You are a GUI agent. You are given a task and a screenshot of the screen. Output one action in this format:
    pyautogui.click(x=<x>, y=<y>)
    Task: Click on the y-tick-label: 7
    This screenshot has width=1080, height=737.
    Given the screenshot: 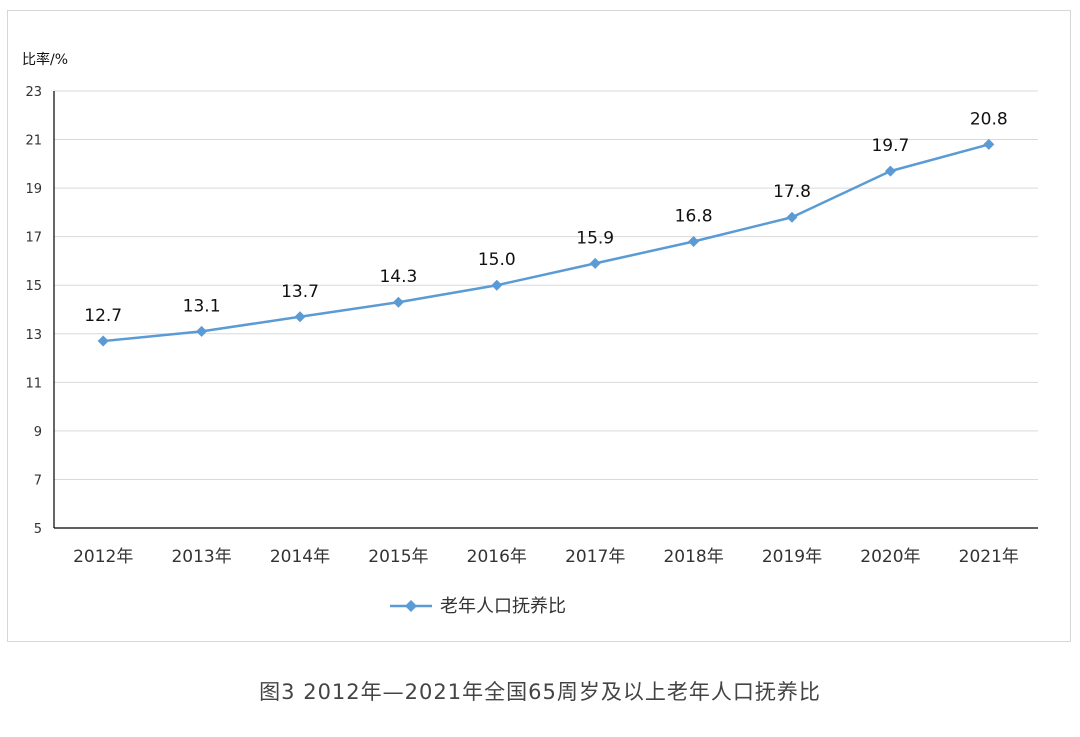 What is the action you would take?
    pyautogui.click(x=38, y=480)
    